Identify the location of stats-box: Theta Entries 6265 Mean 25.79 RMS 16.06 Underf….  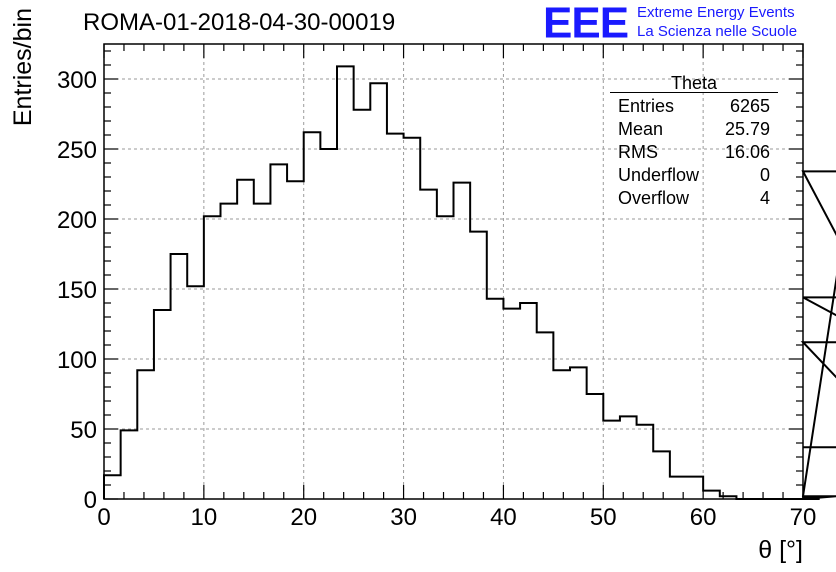
(694, 142).